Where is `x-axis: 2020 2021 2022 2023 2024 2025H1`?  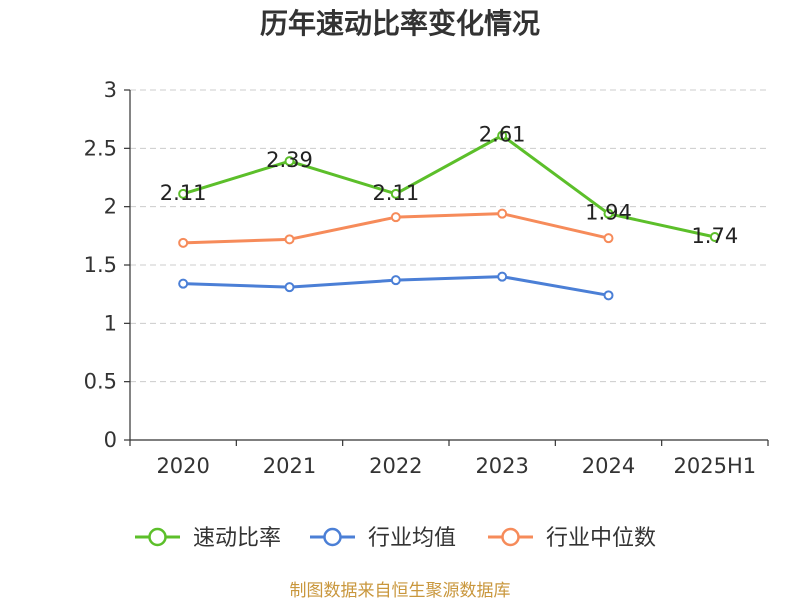 x-axis: 2020 2021 2022 2023 2024 2025H1 is located at coordinates (449, 458).